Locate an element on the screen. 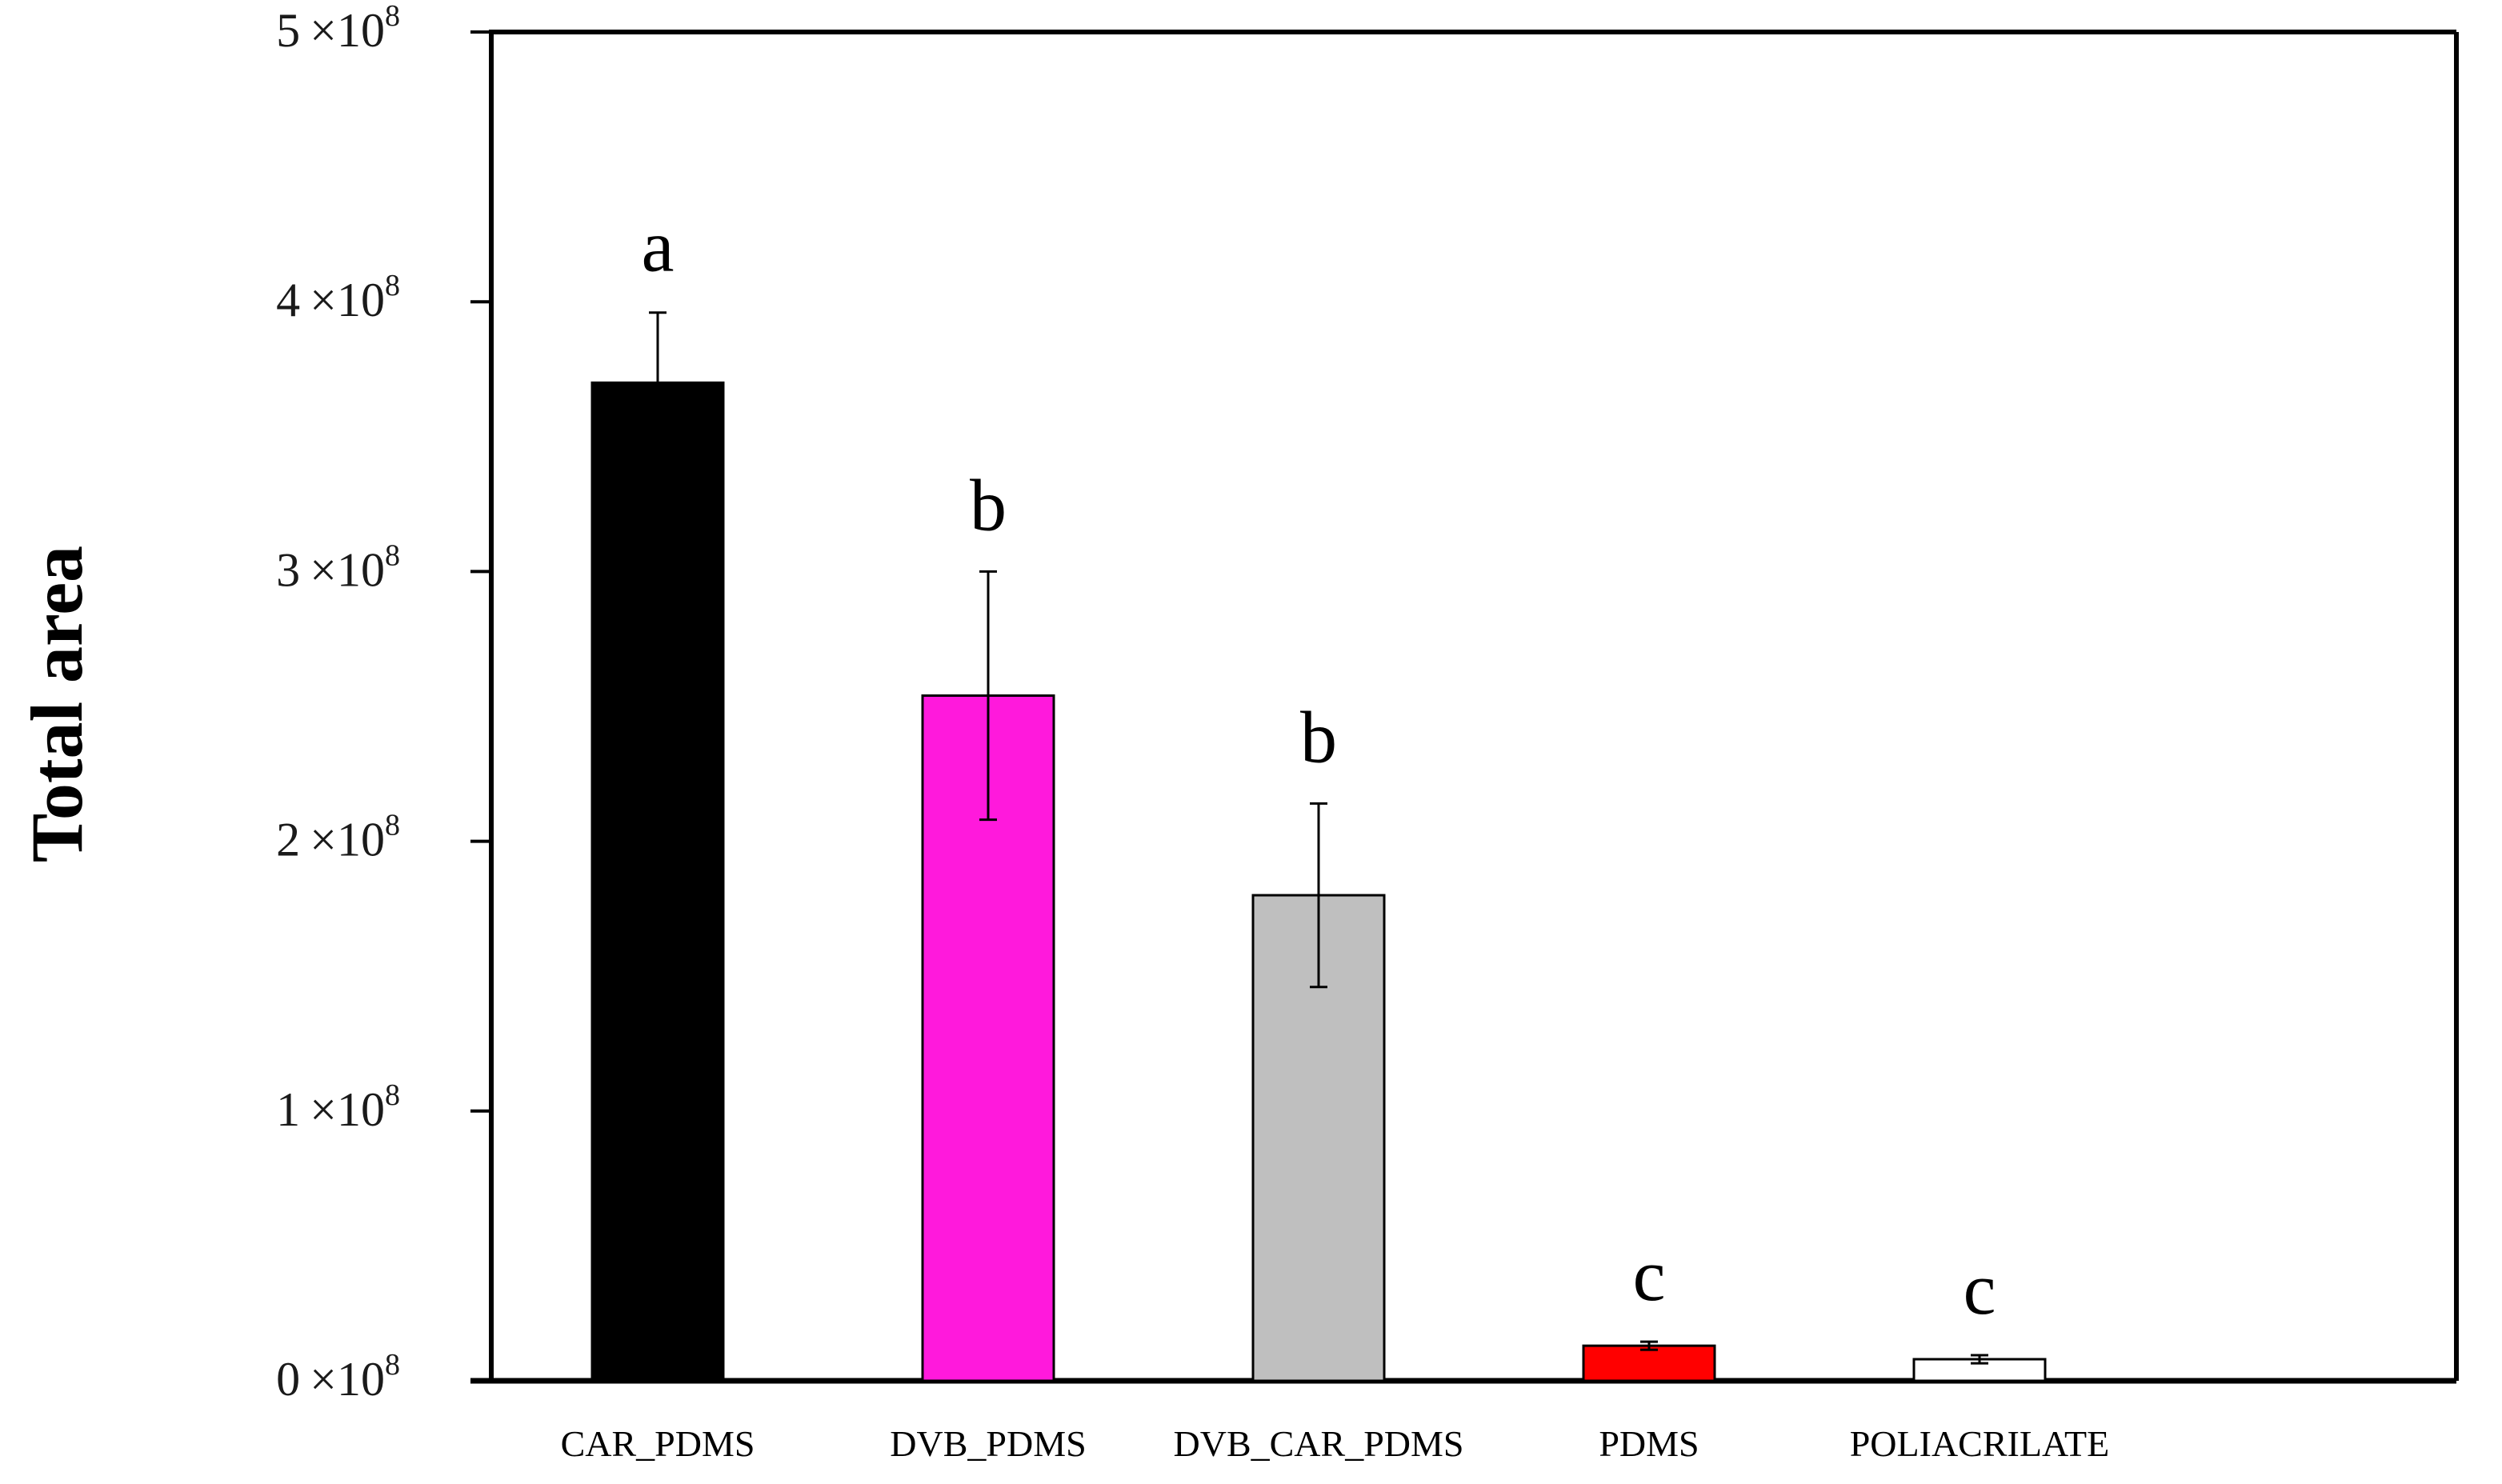  x-tick-label: DVB_CAR_PDMS is located at coordinates (1319, 1443).